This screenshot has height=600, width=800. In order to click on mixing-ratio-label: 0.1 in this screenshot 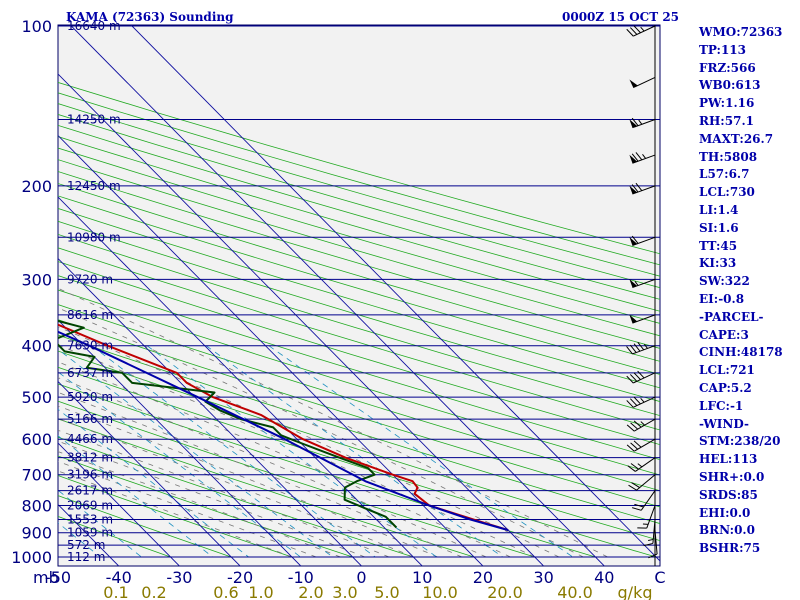, I will do `click(115, 591)`.